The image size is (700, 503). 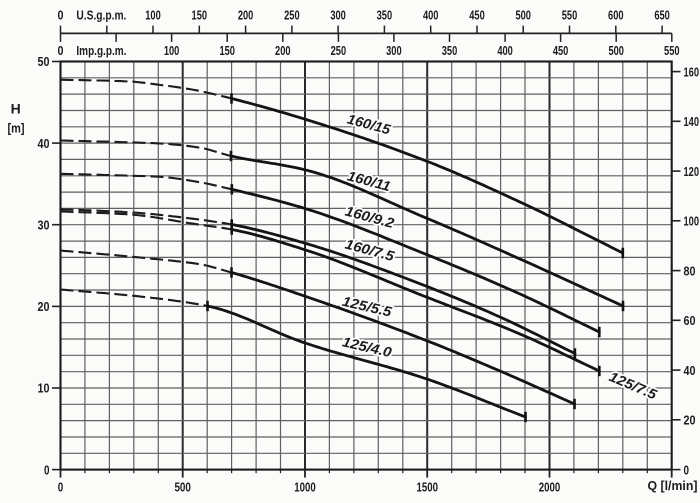 I want to click on svg-text: H, so click(x=16, y=109).